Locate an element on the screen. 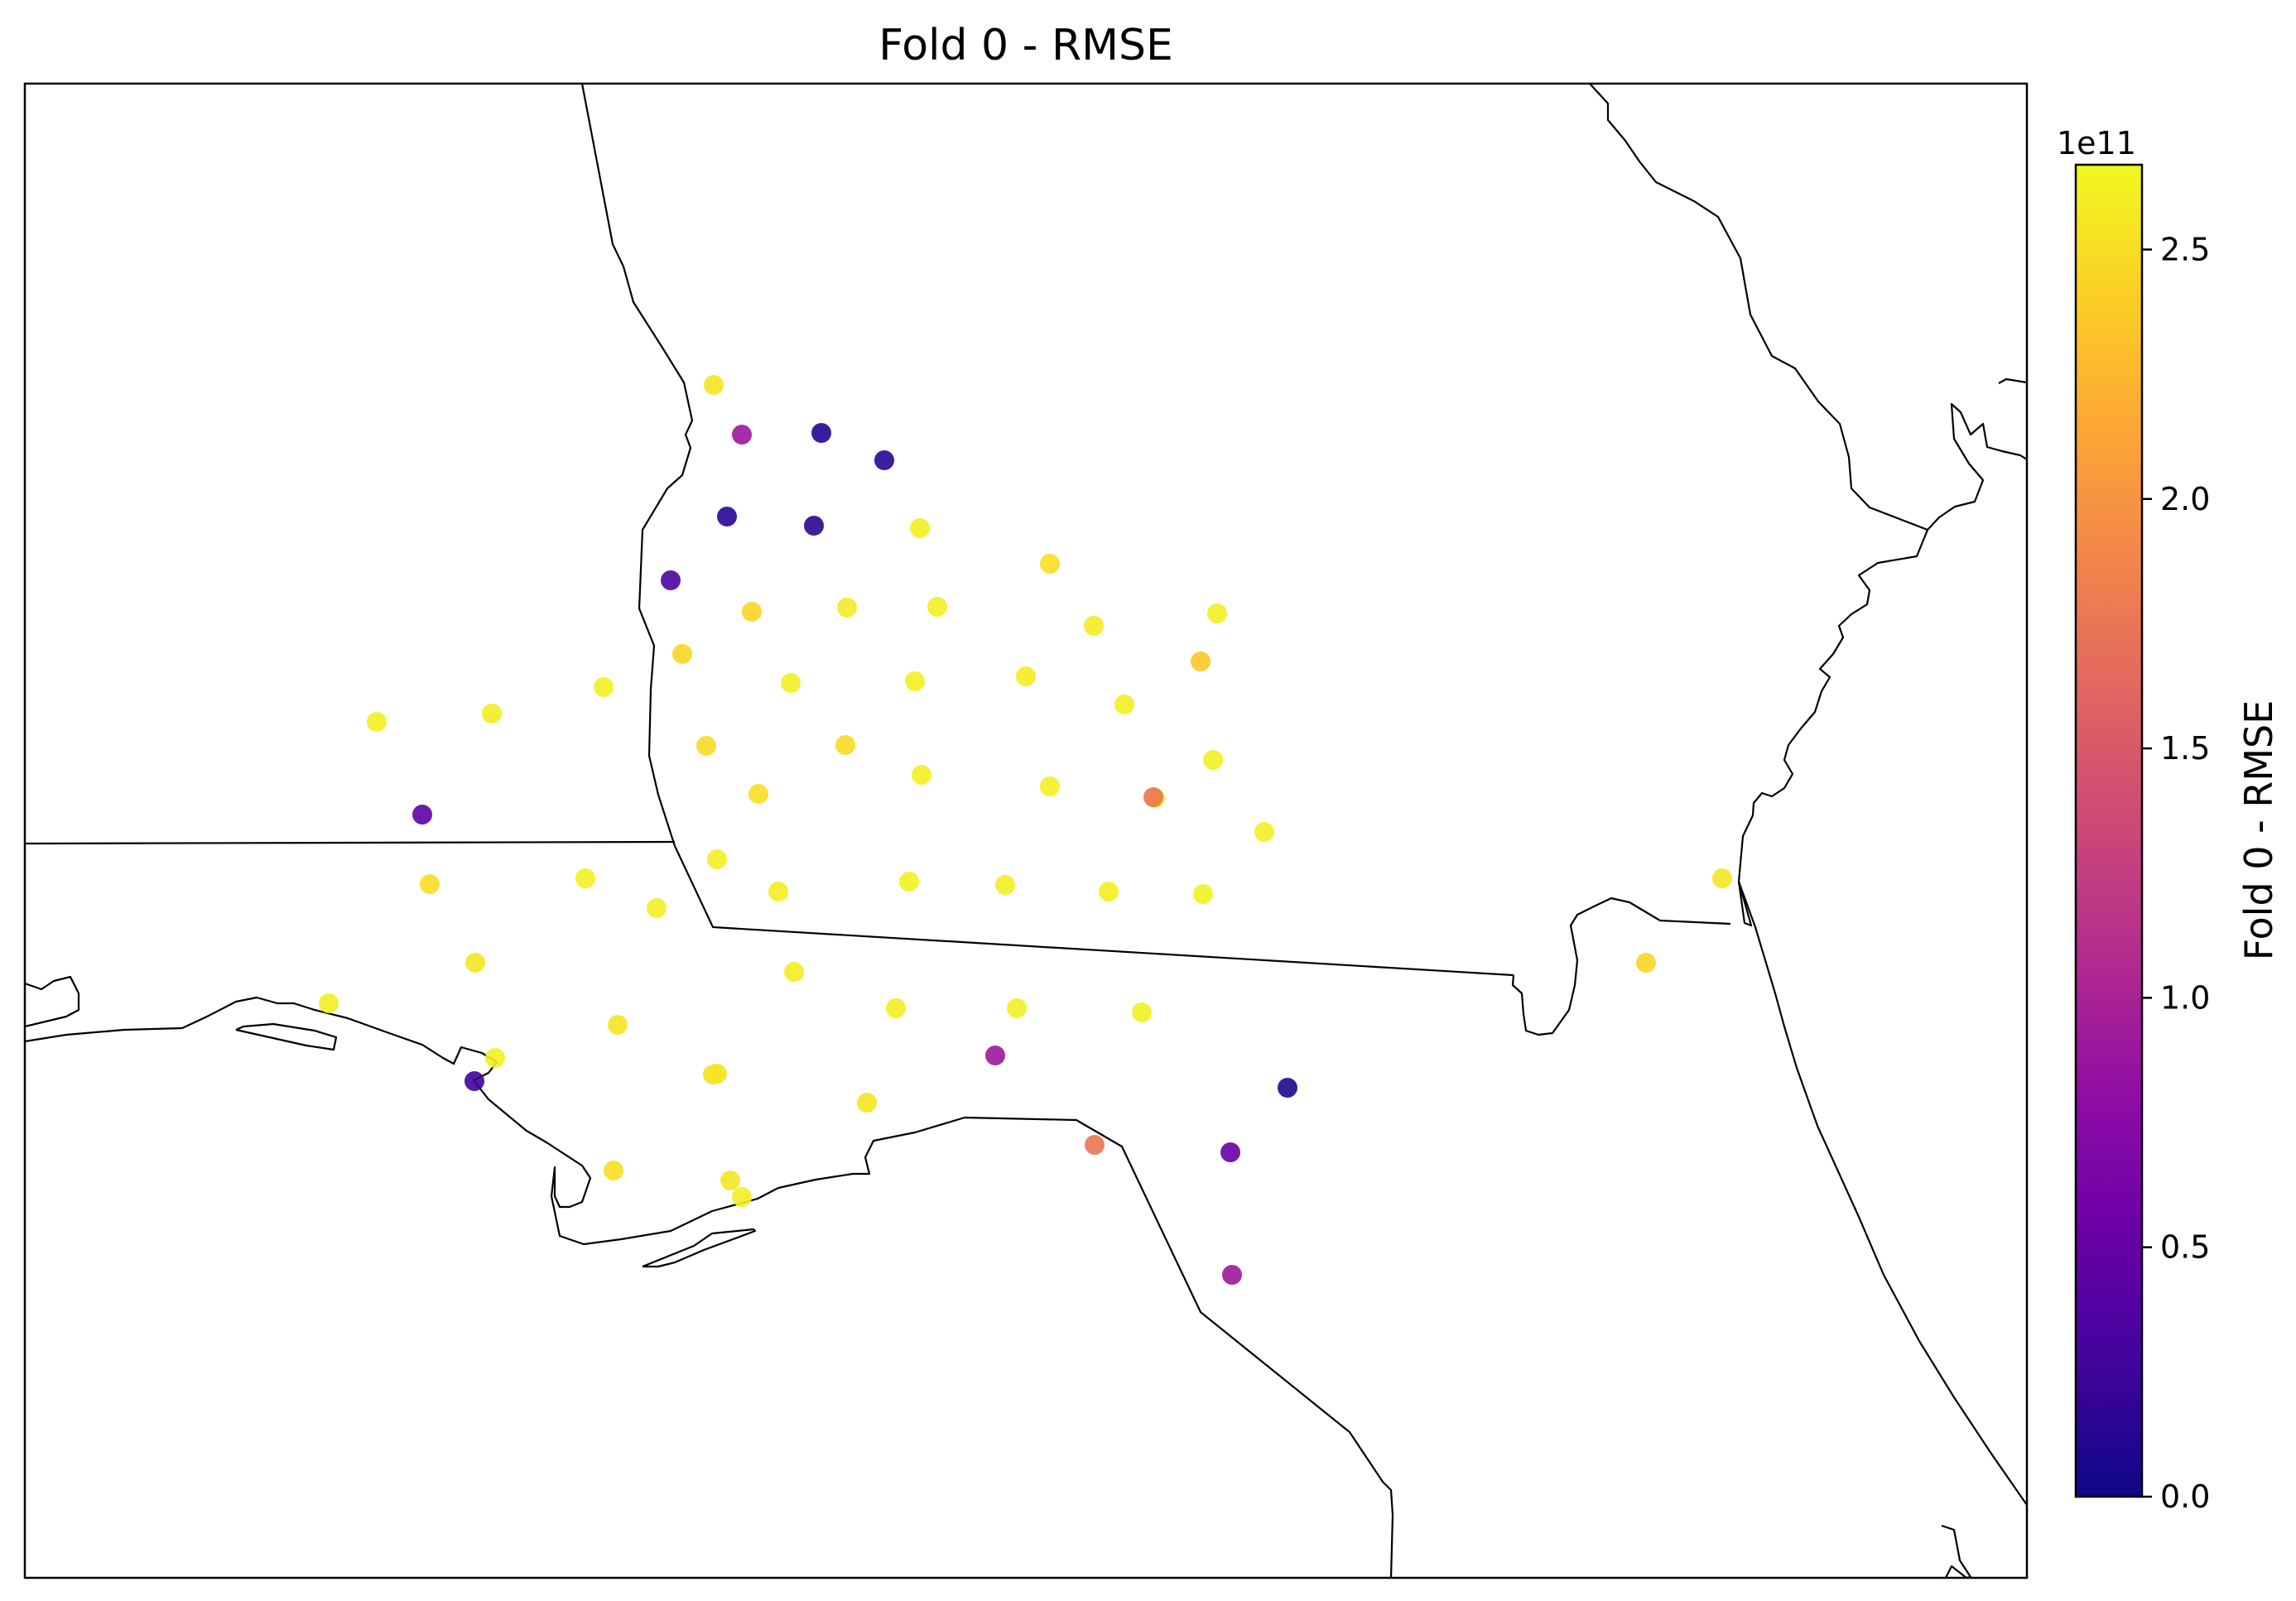 The width and height of the screenshot is (2296, 1601). colorbar-gradient is located at coordinates (2109, 831).